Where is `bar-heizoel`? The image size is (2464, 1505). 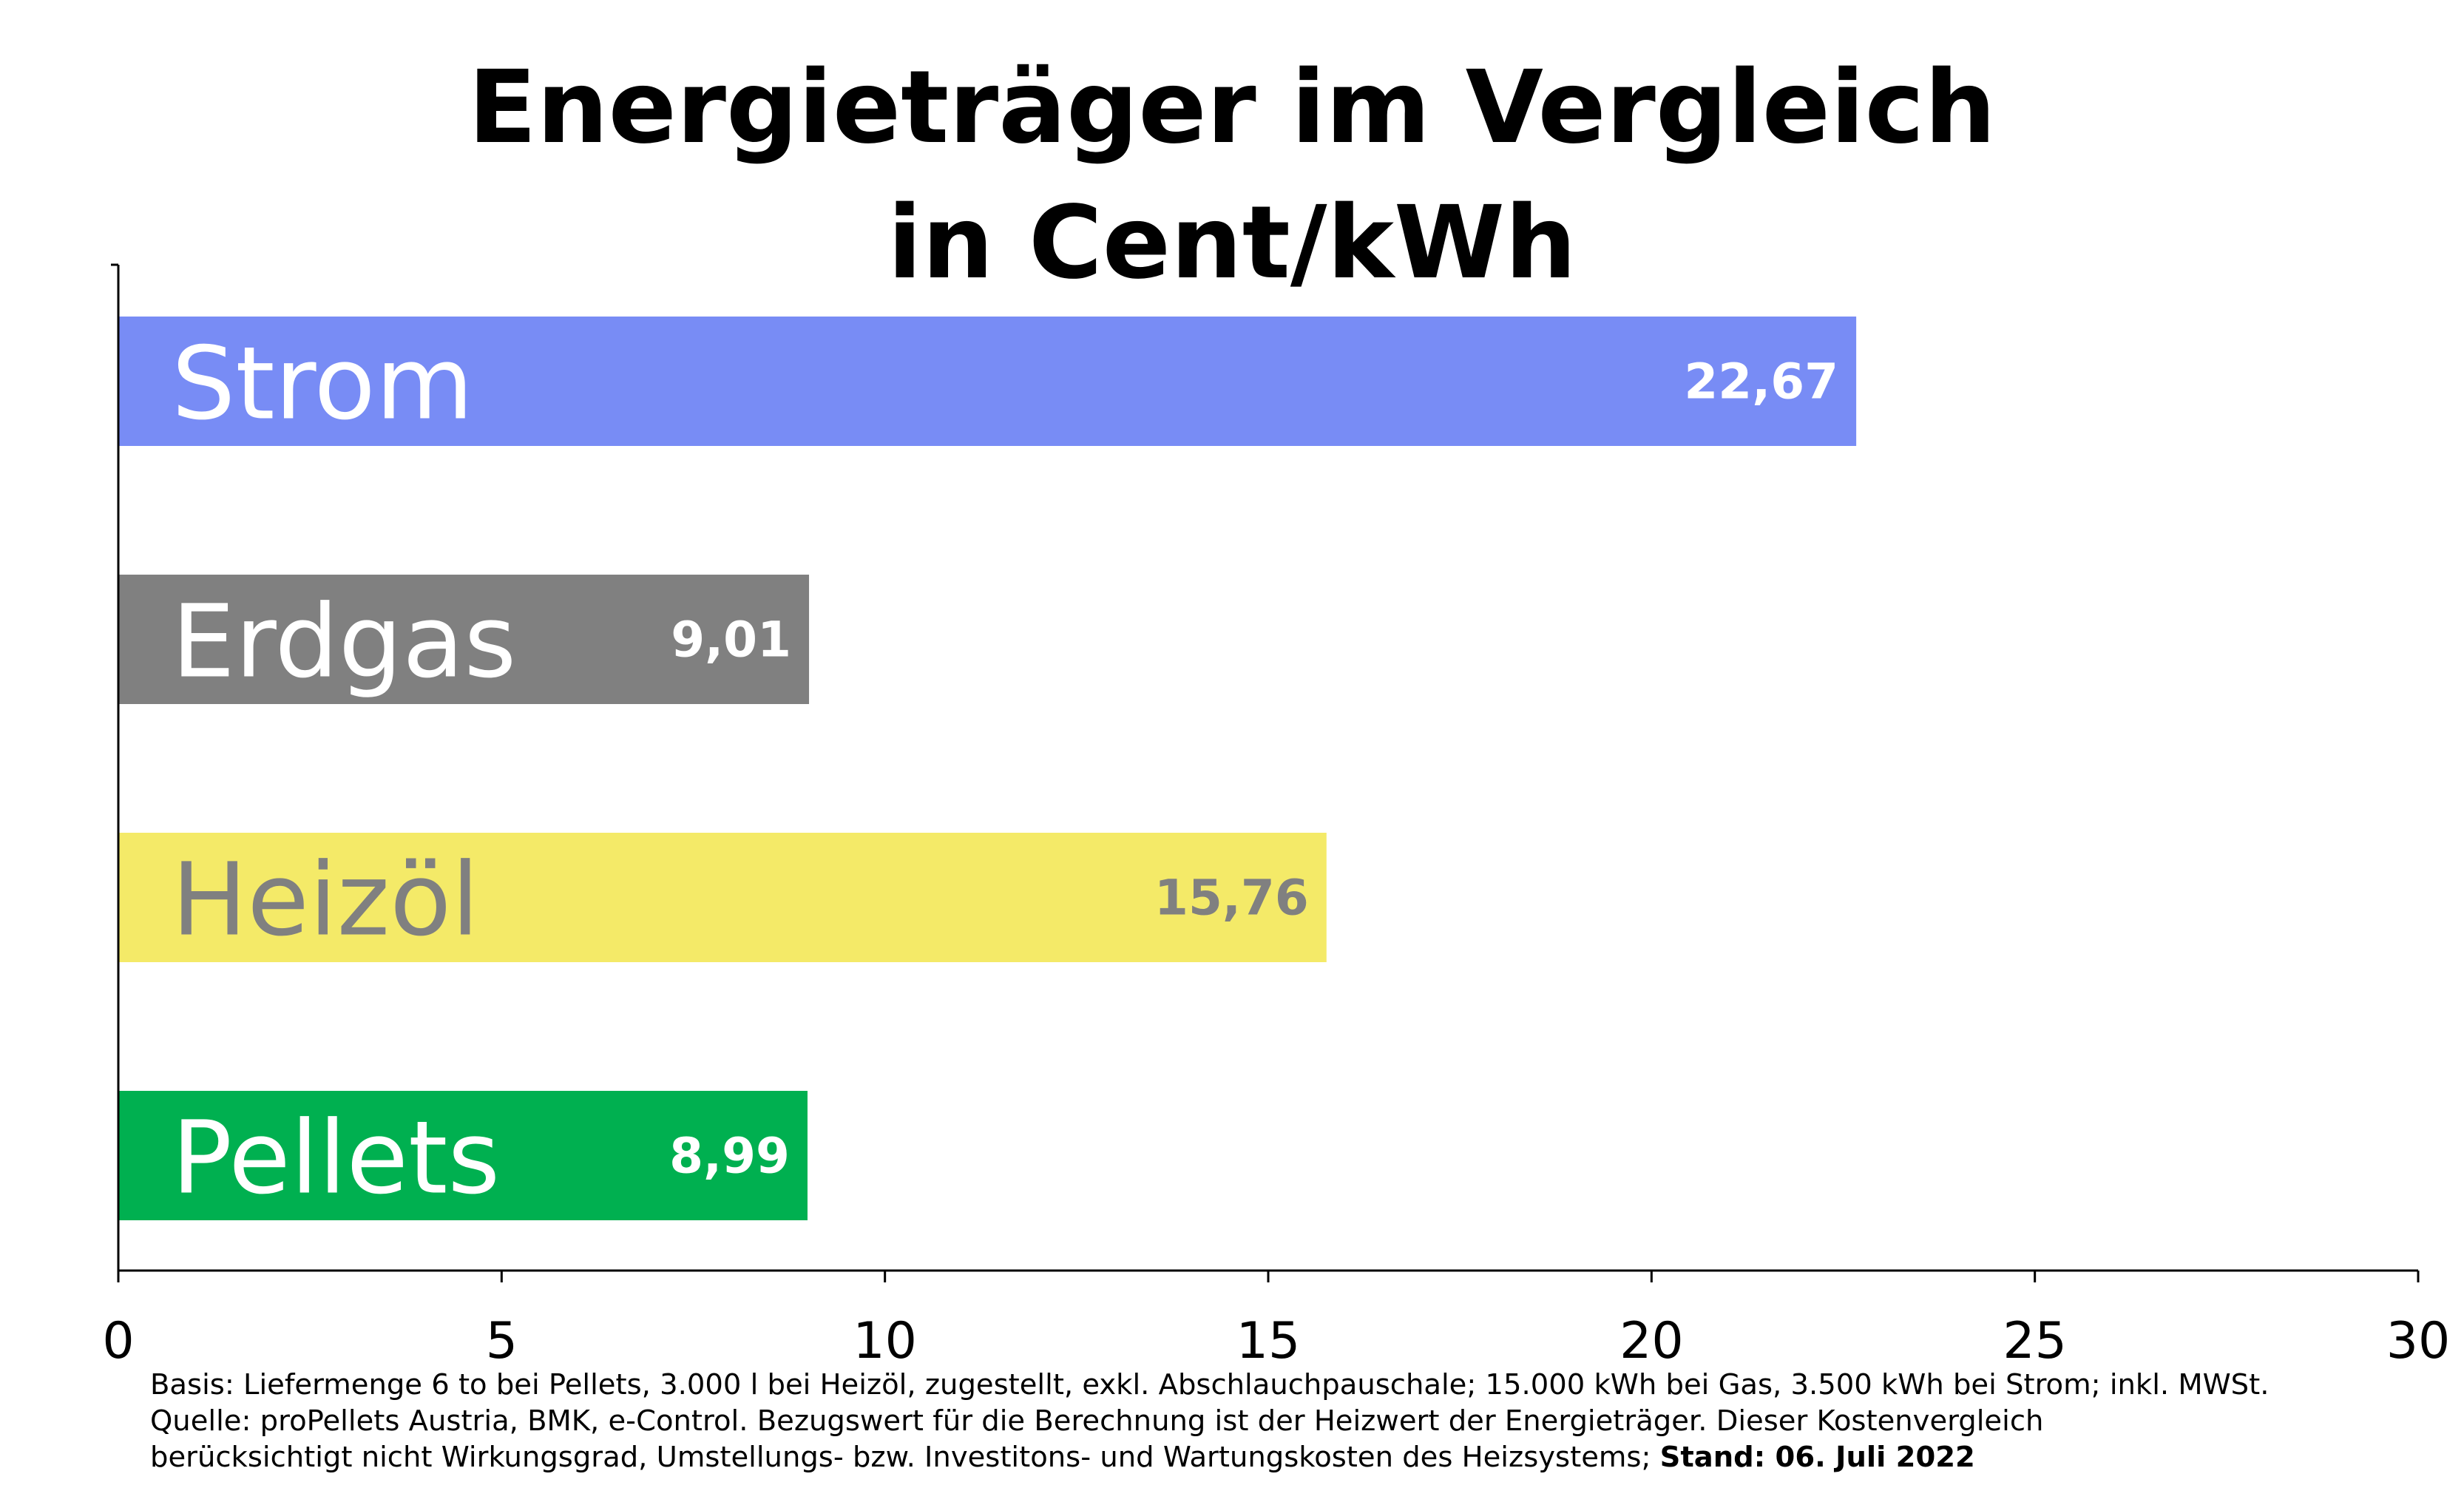
bar-heizoel is located at coordinates (723, 897).